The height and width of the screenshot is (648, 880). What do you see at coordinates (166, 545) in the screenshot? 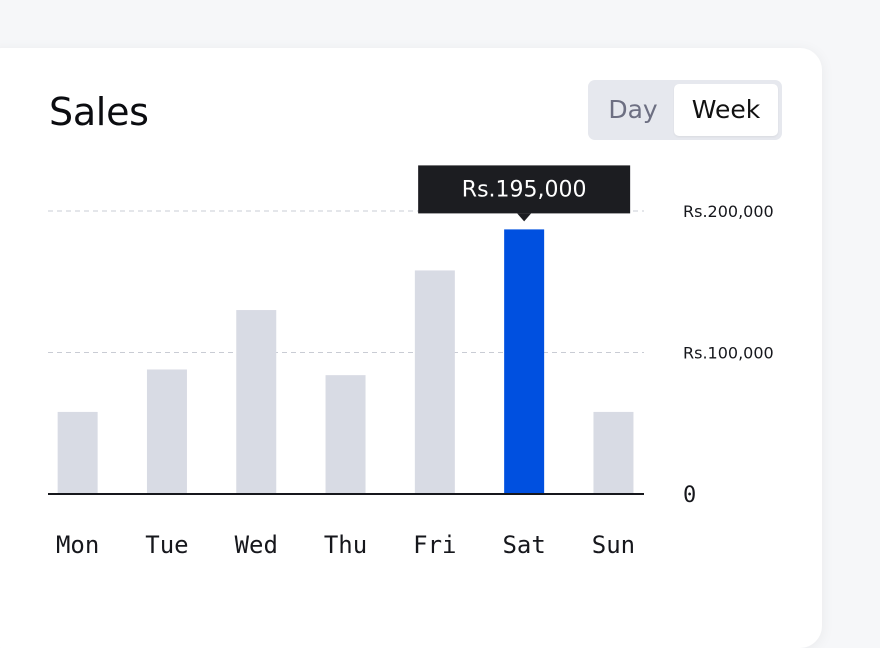
I see `x-tick-label: Tue` at bounding box center [166, 545].